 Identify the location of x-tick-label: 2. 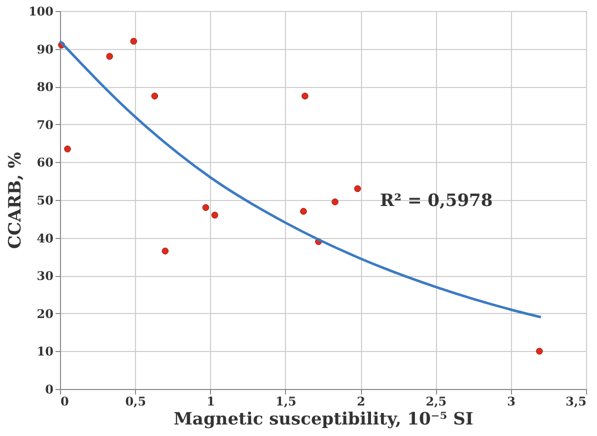
(361, 401).